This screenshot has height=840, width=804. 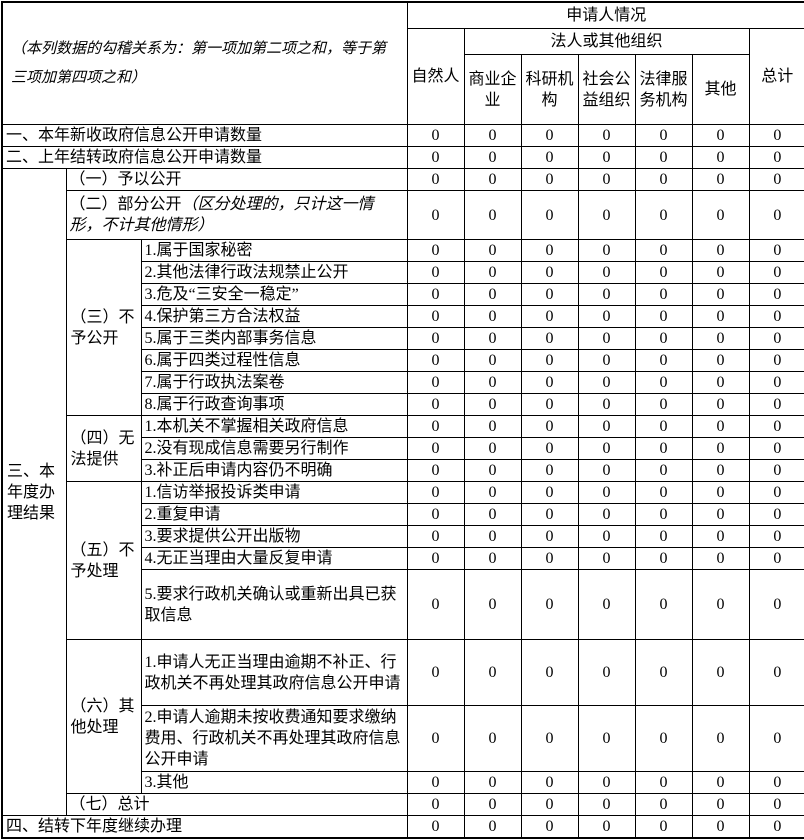 What do you see at coordinates (274, 738) in the screenshot?
I see `row-label-overdue-no-payment: 2.申请人逾期未按收费通知要求缴纳费用、行政机关不再处理其政府信息公开申请` at bounding box center [274, 738].